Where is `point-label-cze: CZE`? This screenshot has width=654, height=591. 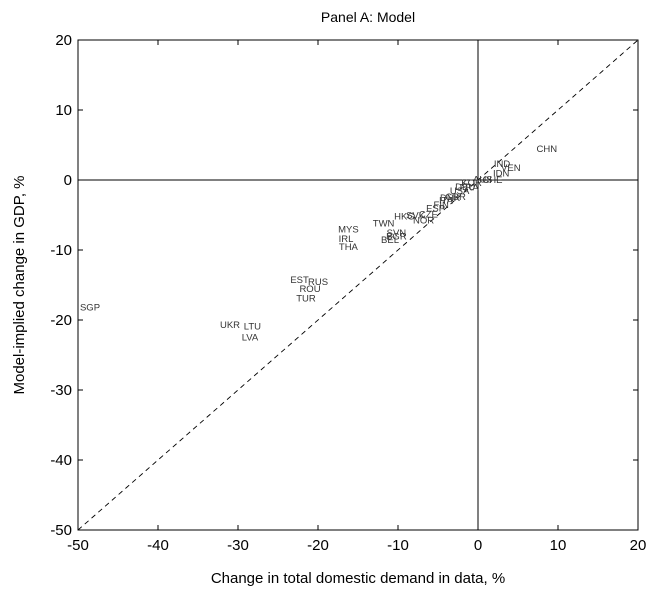
point-label-cze: CZE is located at coordinates (428, 214).